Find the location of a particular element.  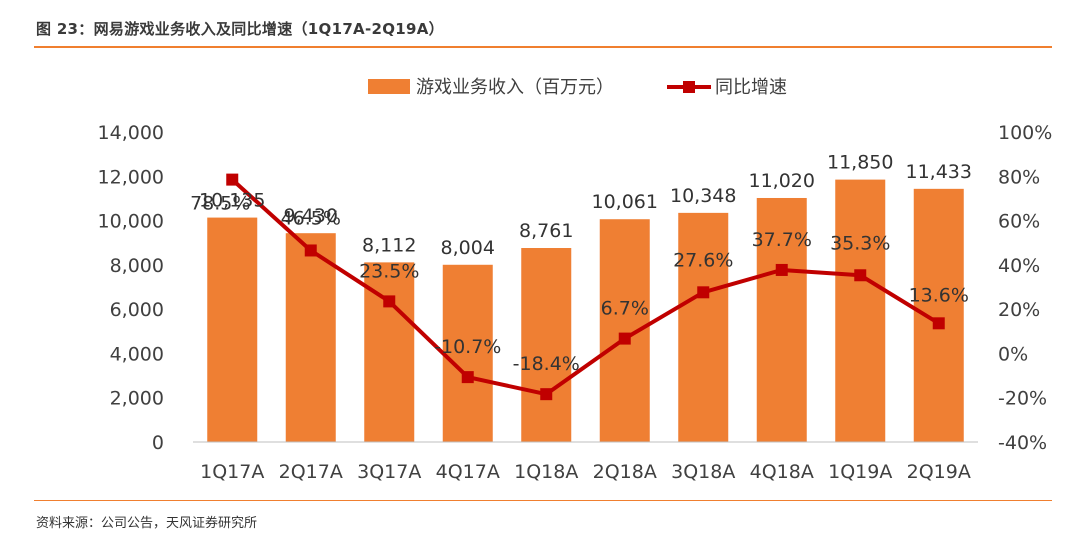

legend-line-marker is located at coordinates (689, 87).